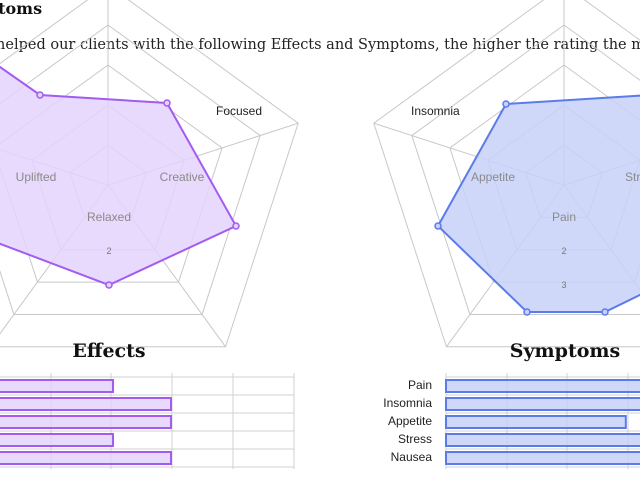 This screenshot has width=640, height=480. Describe the element at coordinates (493, 177) in the screenshot. I see `radar-axis-label: Appetite` at that location.